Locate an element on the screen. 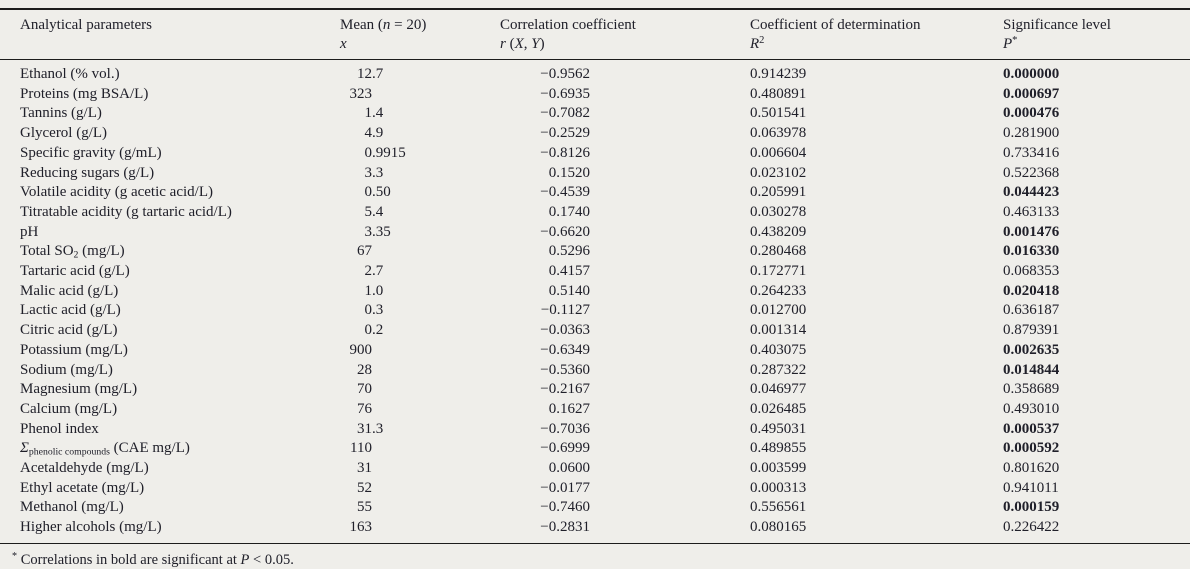  corr-value: −0.6349 is located at coordinates (565, 349).